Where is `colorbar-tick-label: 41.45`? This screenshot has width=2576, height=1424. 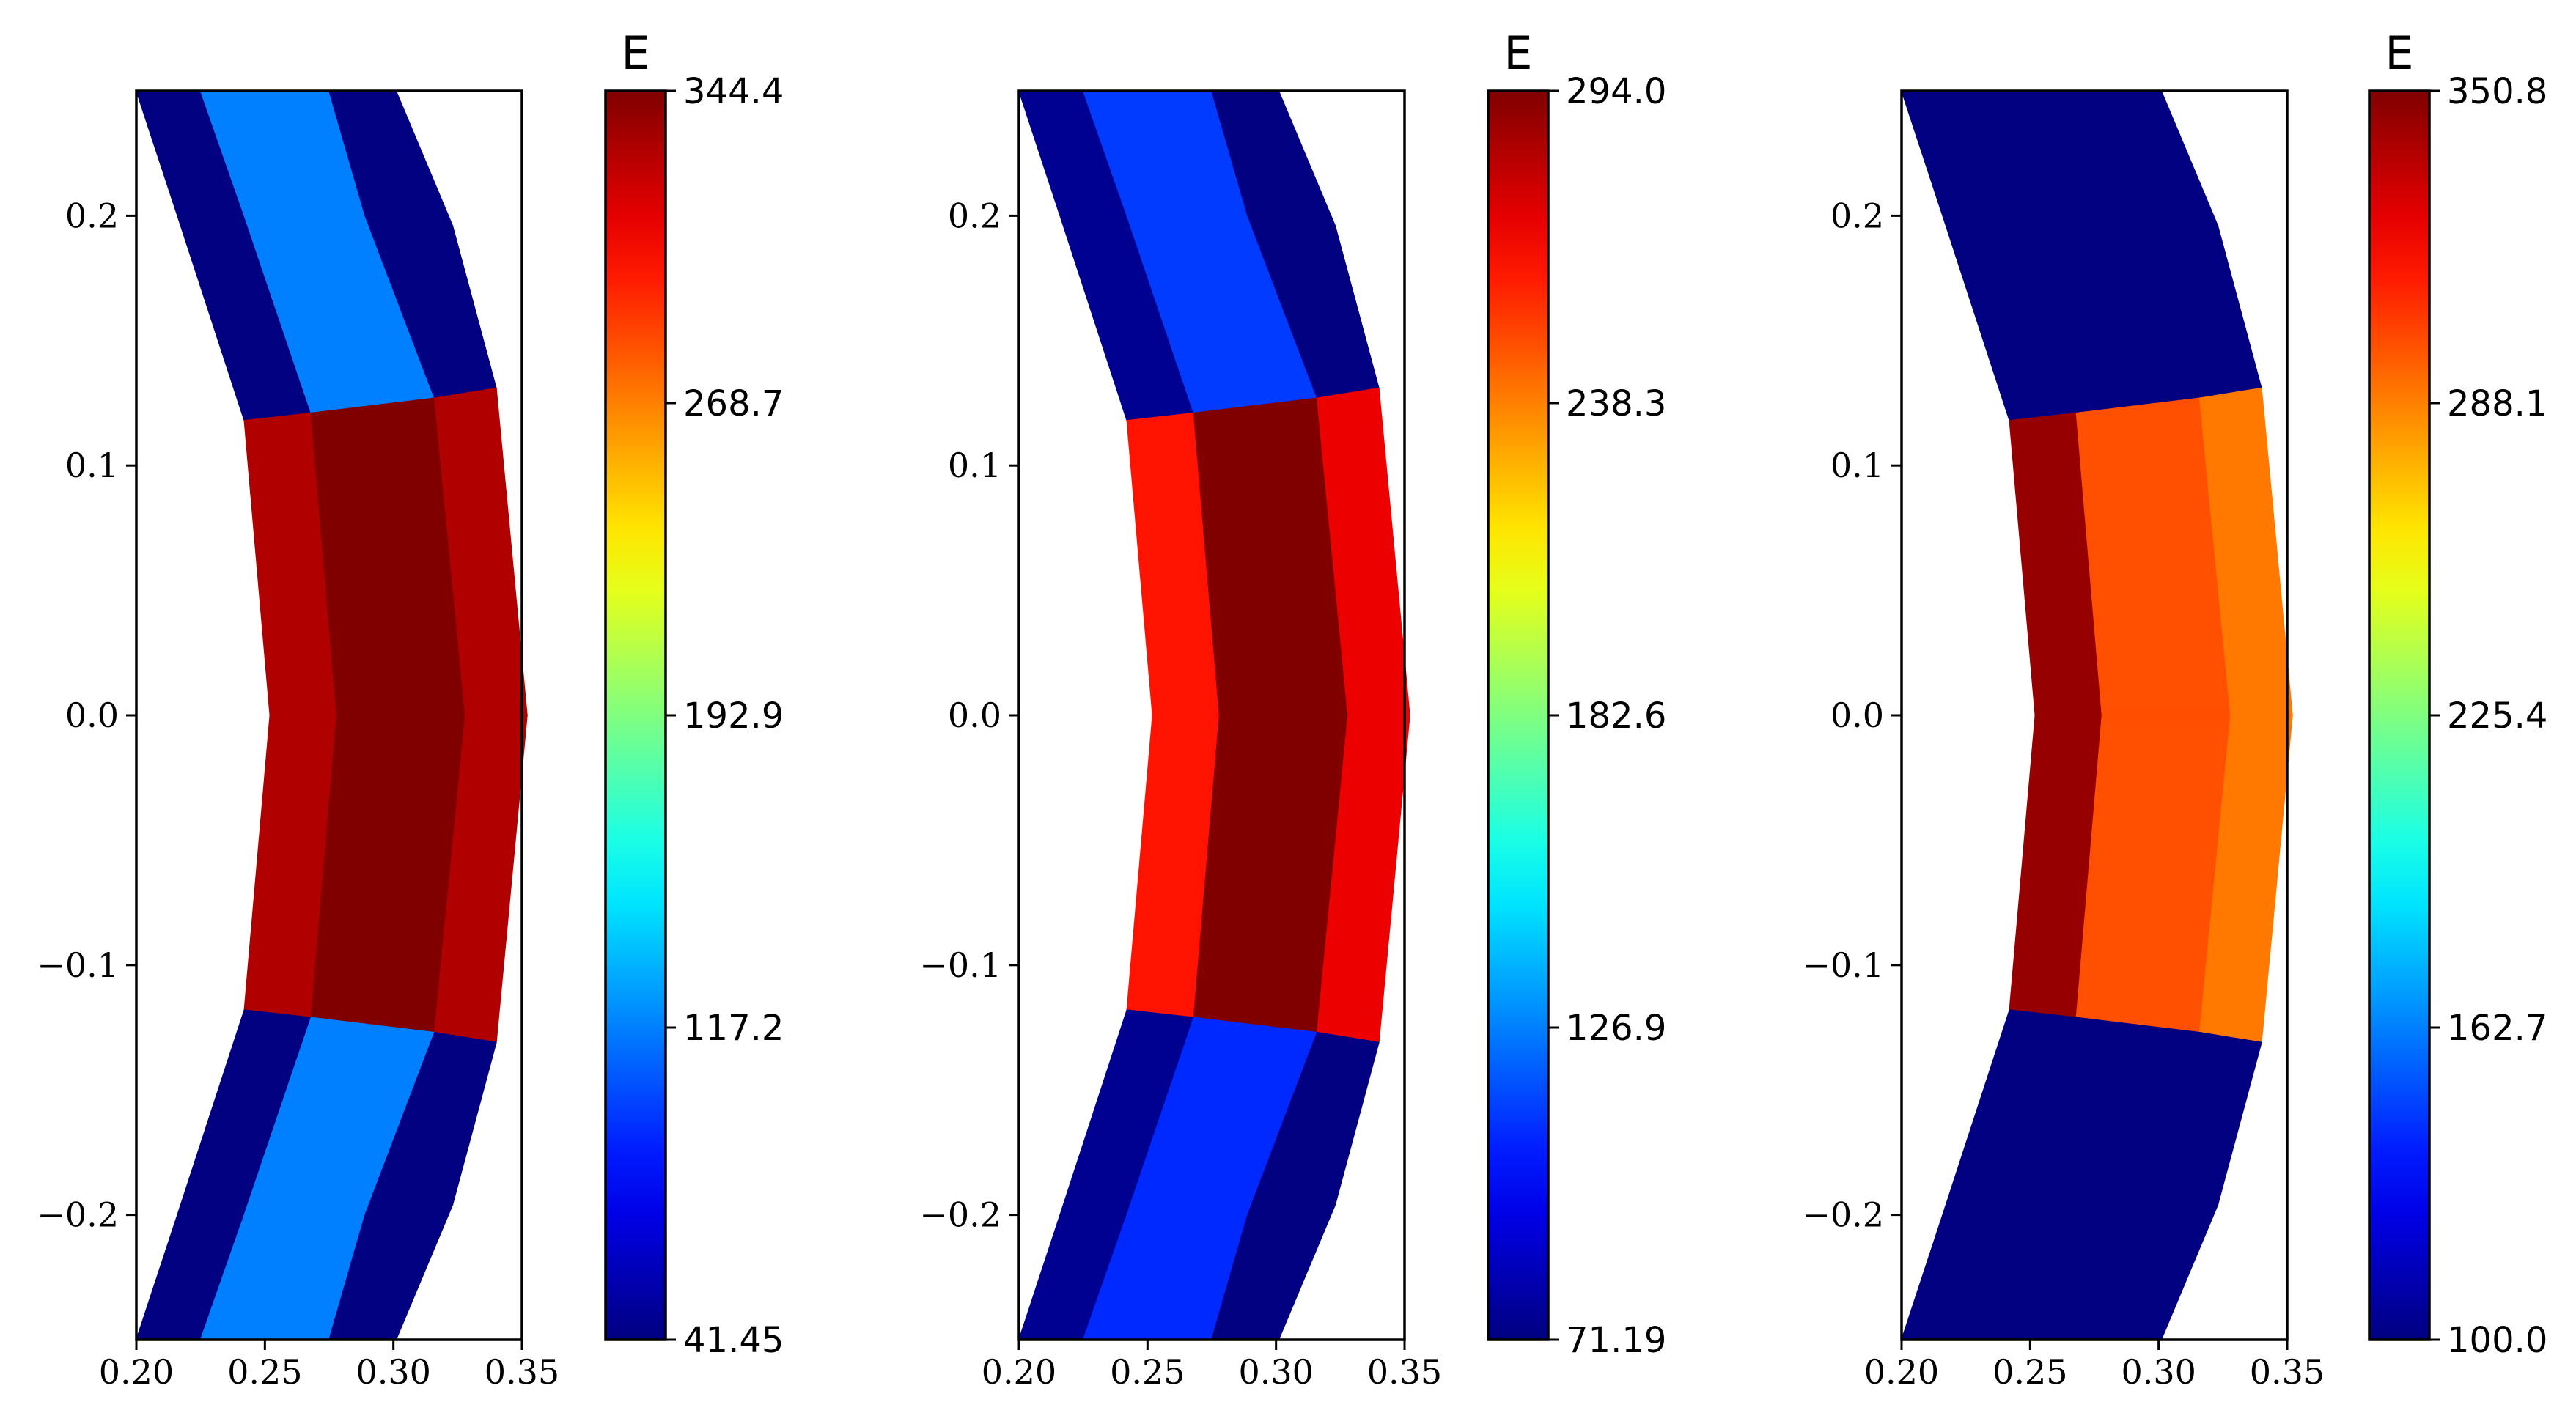
colorbar-tick-label: 41.45 is located at coordinates (733, 1340).